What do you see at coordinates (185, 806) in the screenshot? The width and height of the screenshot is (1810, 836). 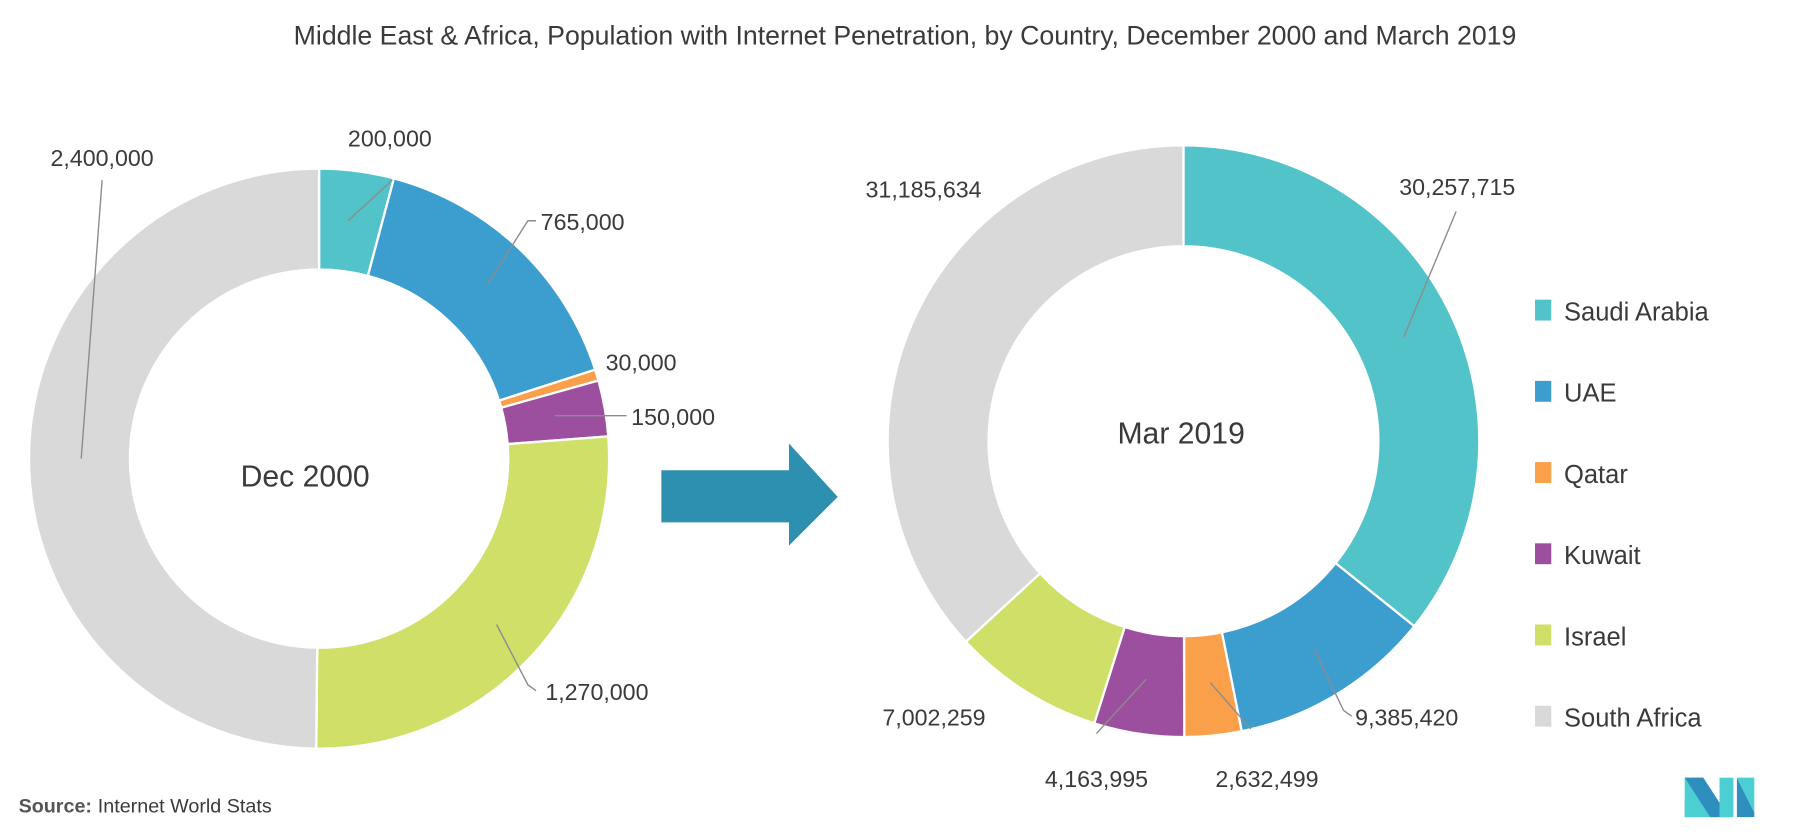 I see `source-text: Internet World Stats` at bounding box center [185, 806].